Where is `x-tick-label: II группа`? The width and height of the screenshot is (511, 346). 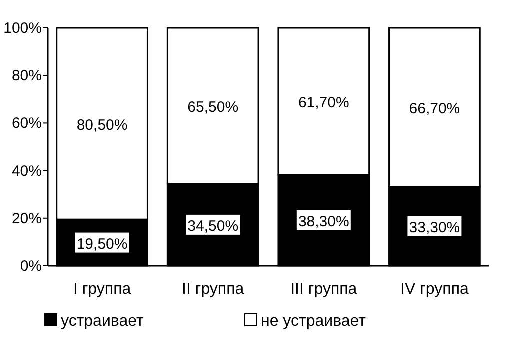 x-tick-label: II группа is located at coordinates (213, 289).